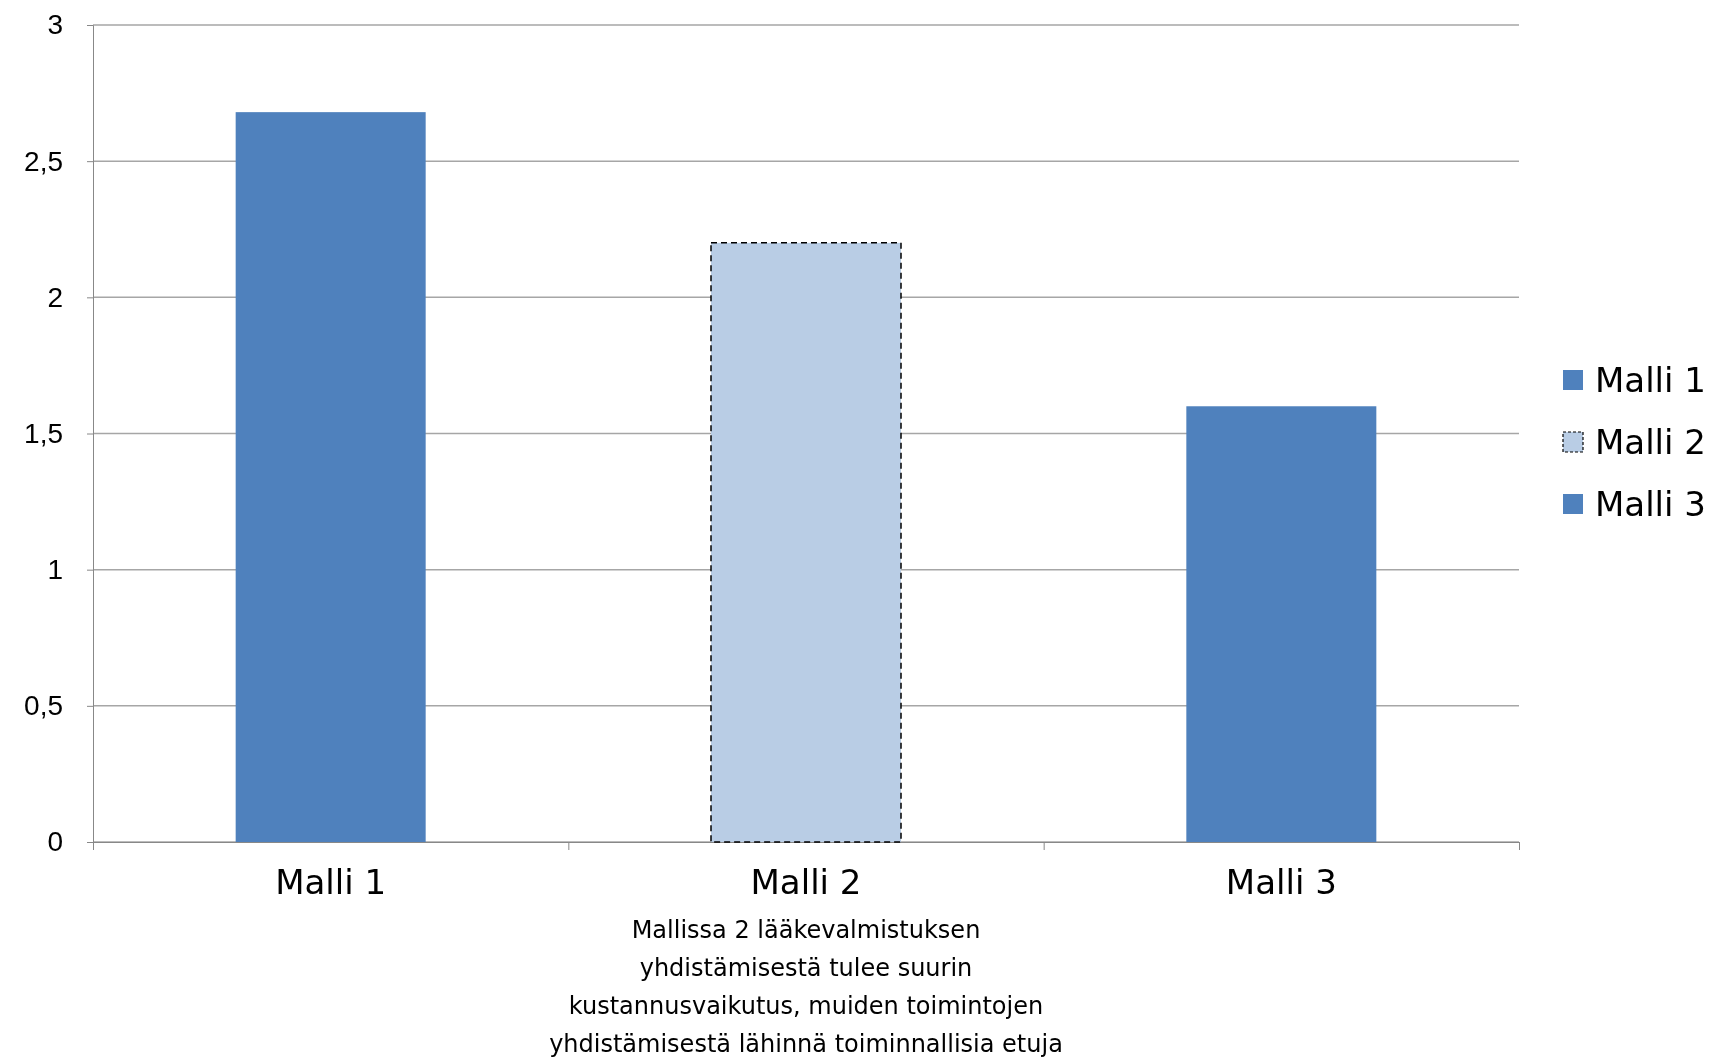  I want to click on y-tick-label: 3, so click(55, 25).